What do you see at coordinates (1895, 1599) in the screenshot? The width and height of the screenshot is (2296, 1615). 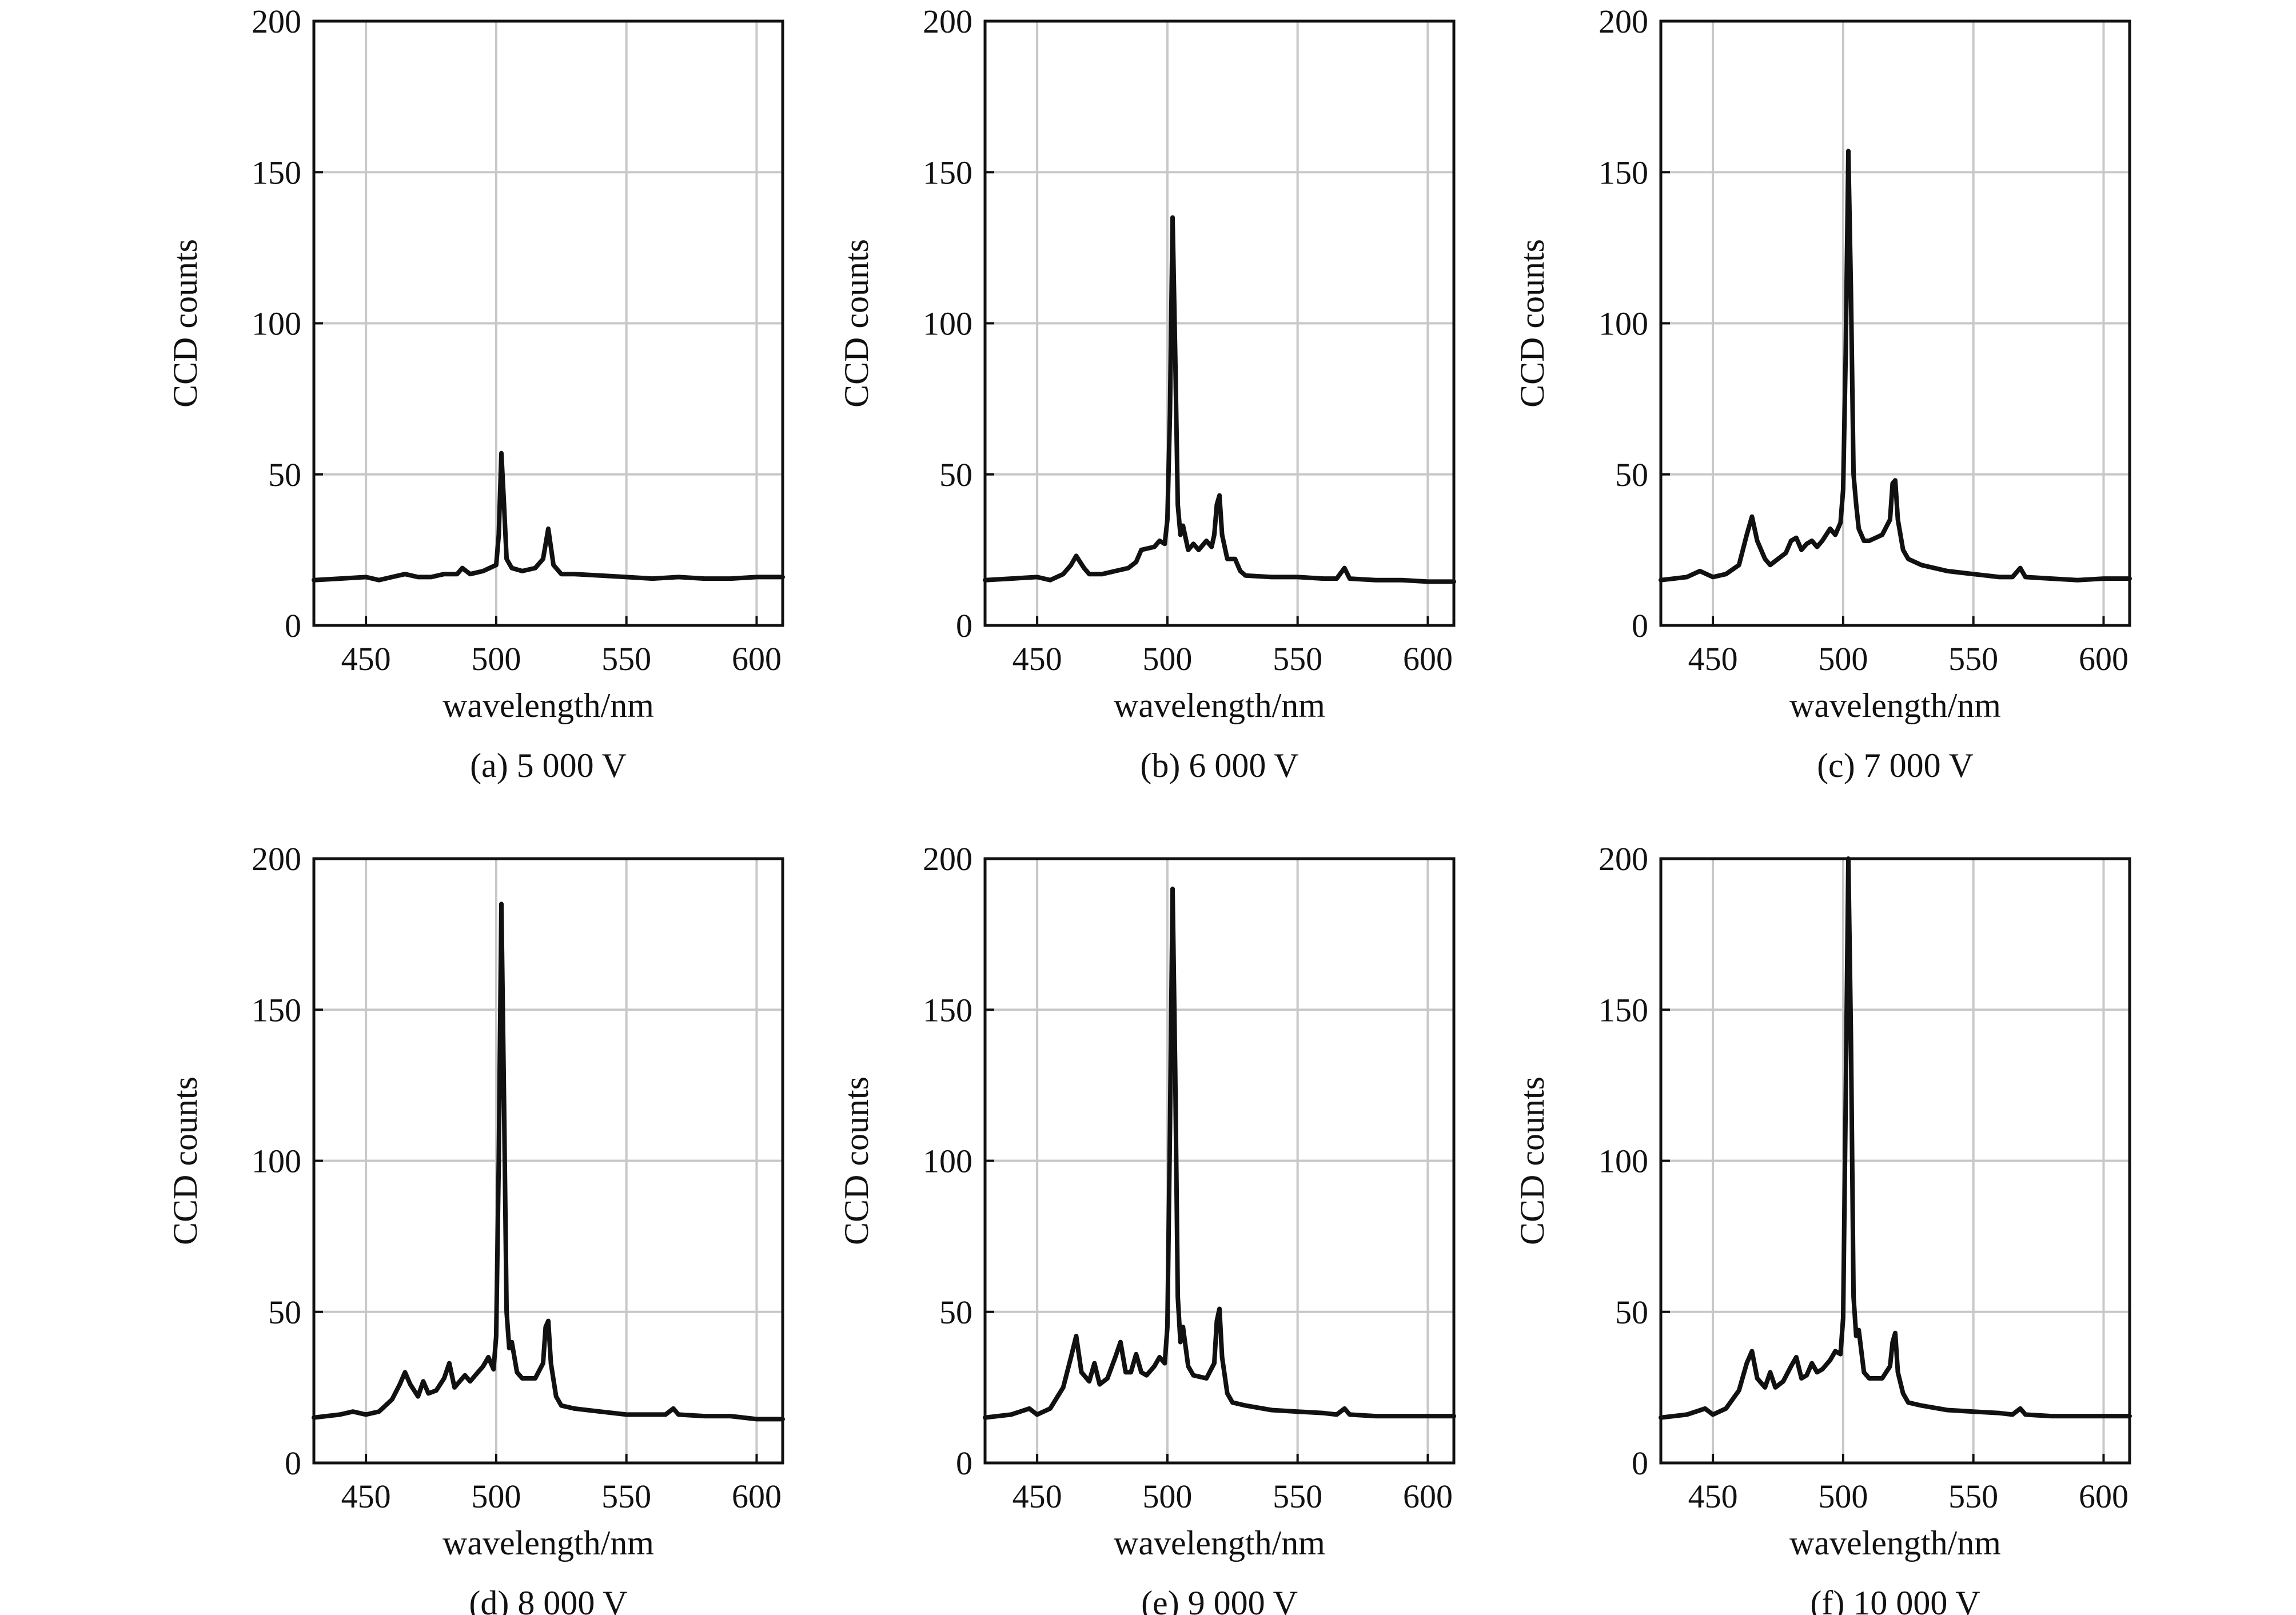 I see `panel-caption: (f) 10 000 V` at bounding box center [1895, 1599].